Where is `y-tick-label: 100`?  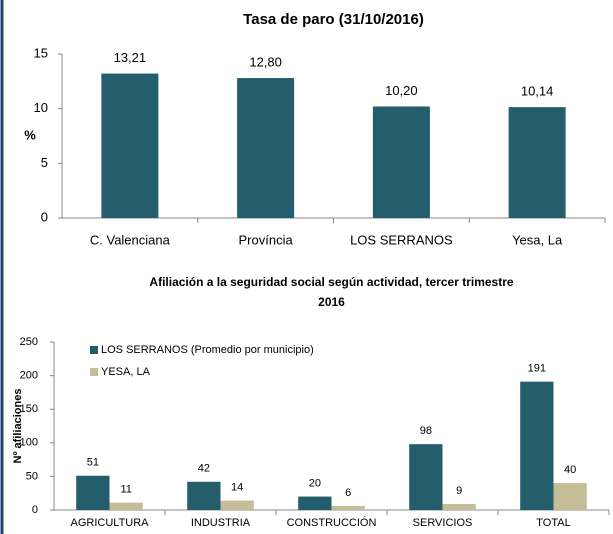
y-tick-label: 100 is located at coordinates (29, 443).